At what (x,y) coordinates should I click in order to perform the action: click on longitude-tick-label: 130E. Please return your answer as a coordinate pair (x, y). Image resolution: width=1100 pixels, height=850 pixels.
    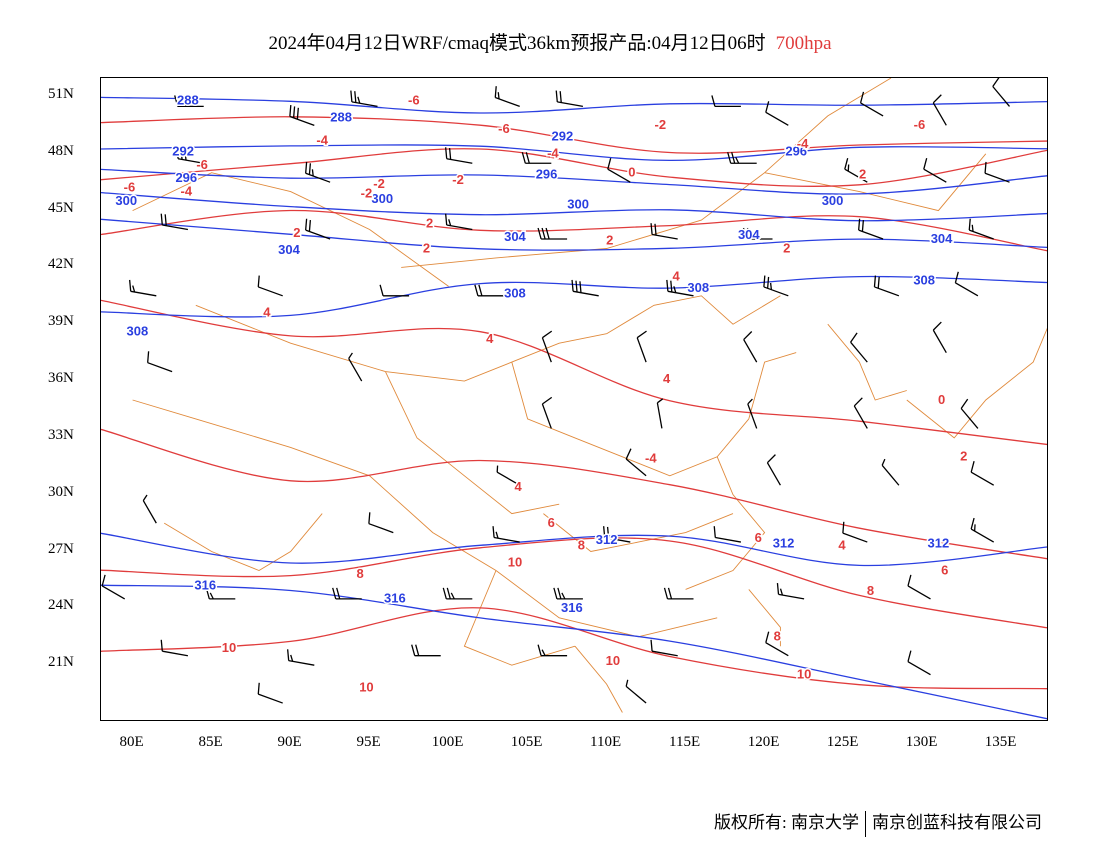
    Looking at the image, I should click on (921, 742).